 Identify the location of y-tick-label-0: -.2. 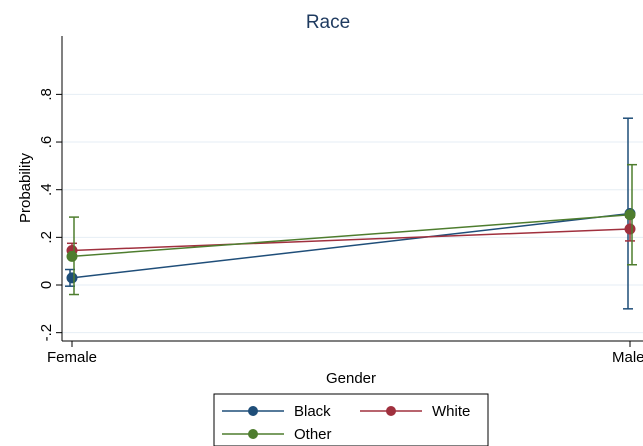
(46, 333).